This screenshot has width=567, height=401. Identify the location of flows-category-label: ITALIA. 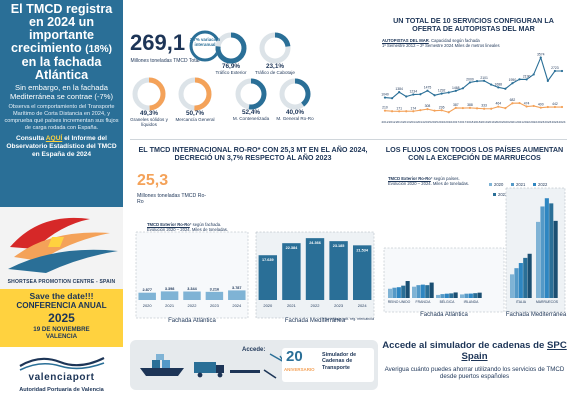
(521, 302).